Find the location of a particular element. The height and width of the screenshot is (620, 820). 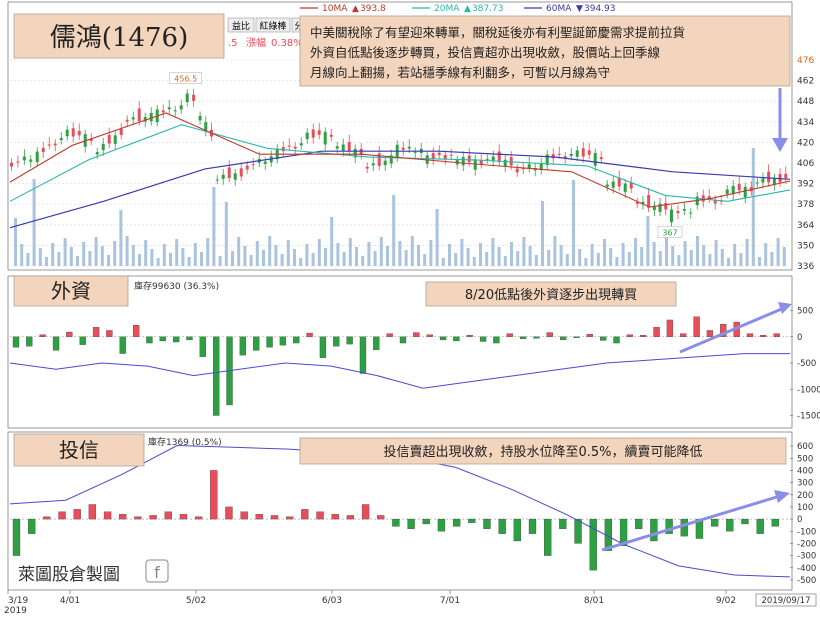

header-toolbar: 益比 紅綠棒 分 .5 漲幅 0.38% is located at coordinates (267, 33).